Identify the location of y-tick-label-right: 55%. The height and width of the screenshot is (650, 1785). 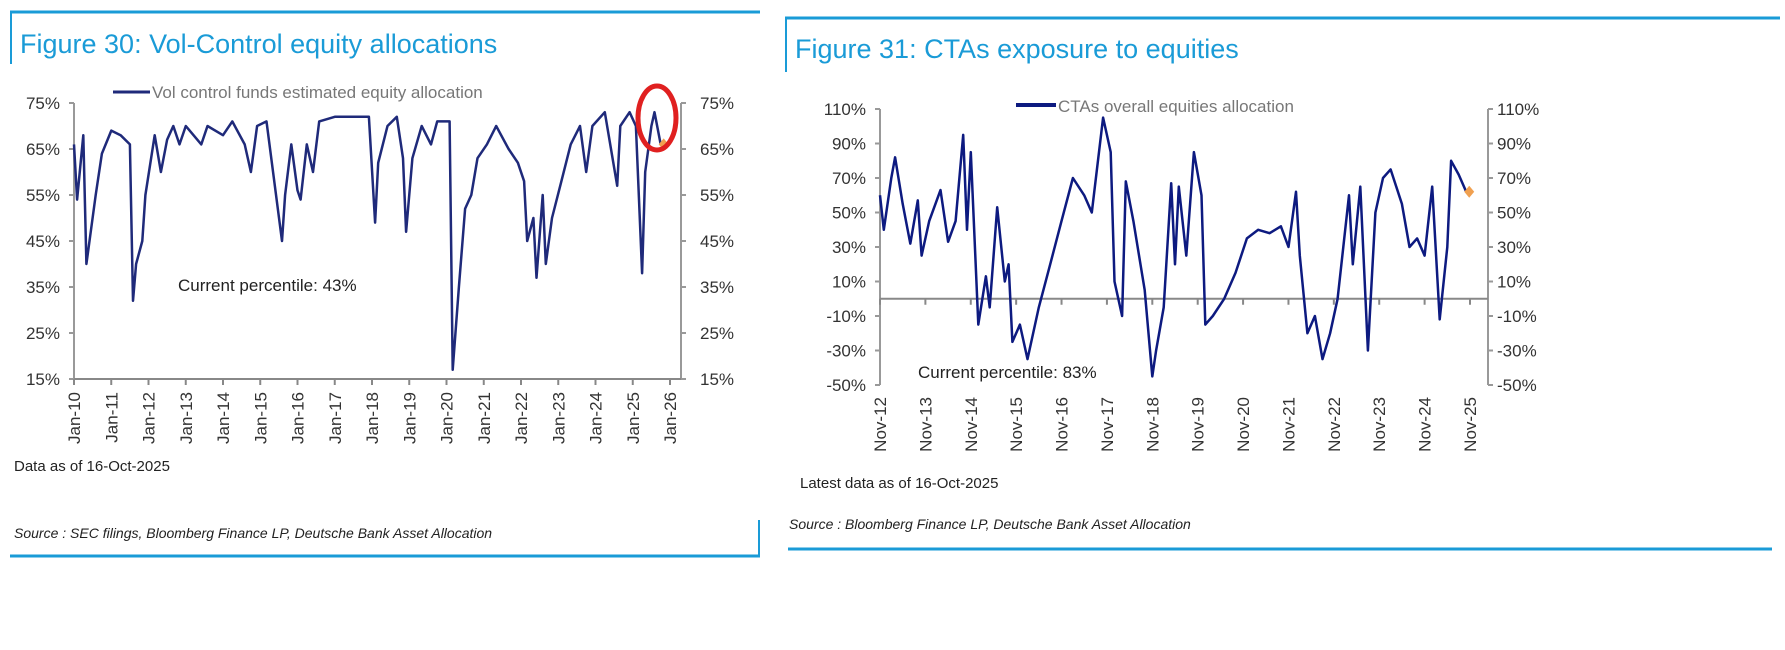
(717, 195).